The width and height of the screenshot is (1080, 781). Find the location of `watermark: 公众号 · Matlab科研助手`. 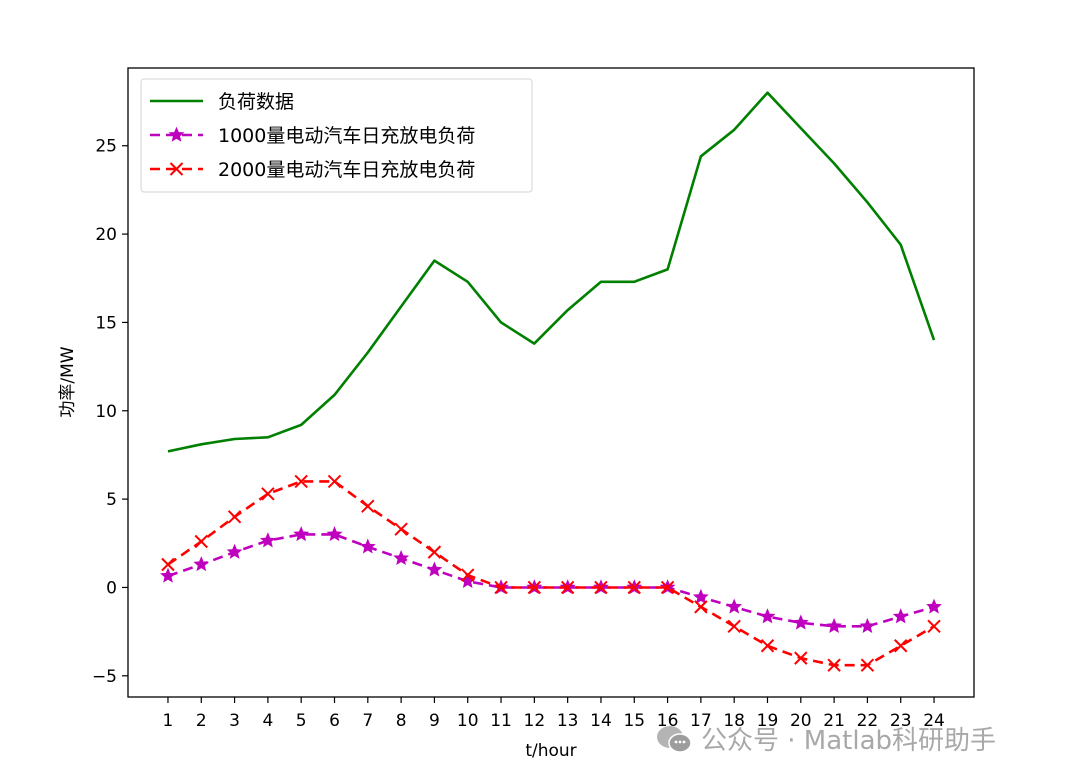

watermark: 公众号 · Matlab科研助手 is located at coordinates (825, 738).